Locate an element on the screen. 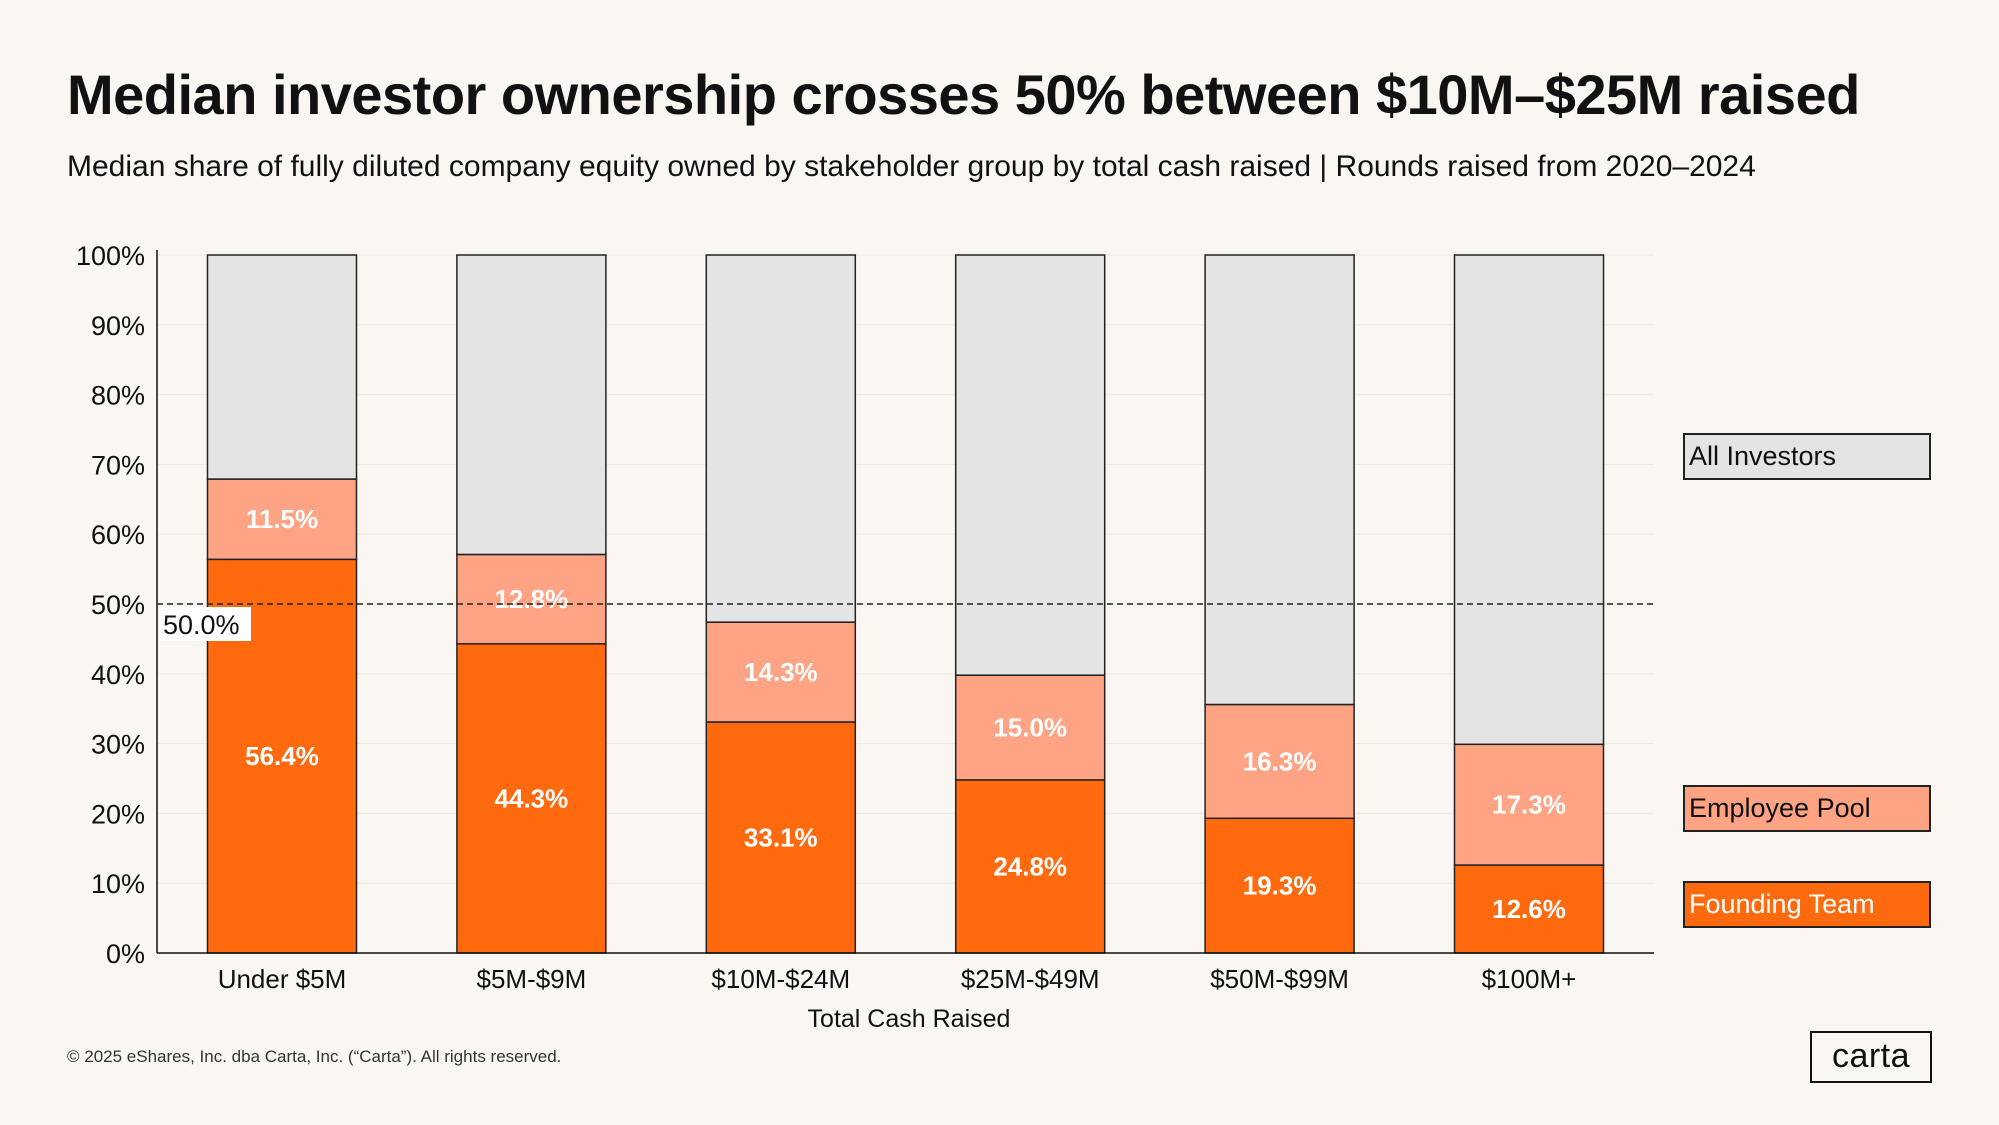  data-label: 14.3% is located at coordinates (781, 672).